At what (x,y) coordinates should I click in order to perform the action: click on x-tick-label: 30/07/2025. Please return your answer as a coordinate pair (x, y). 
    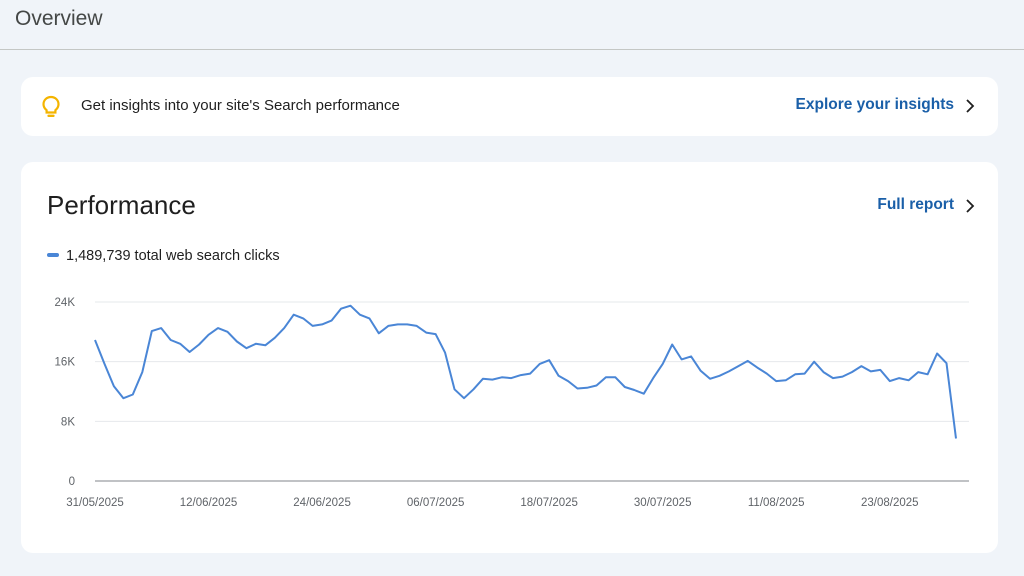
    Looking at the image, I should click on (663, 503).